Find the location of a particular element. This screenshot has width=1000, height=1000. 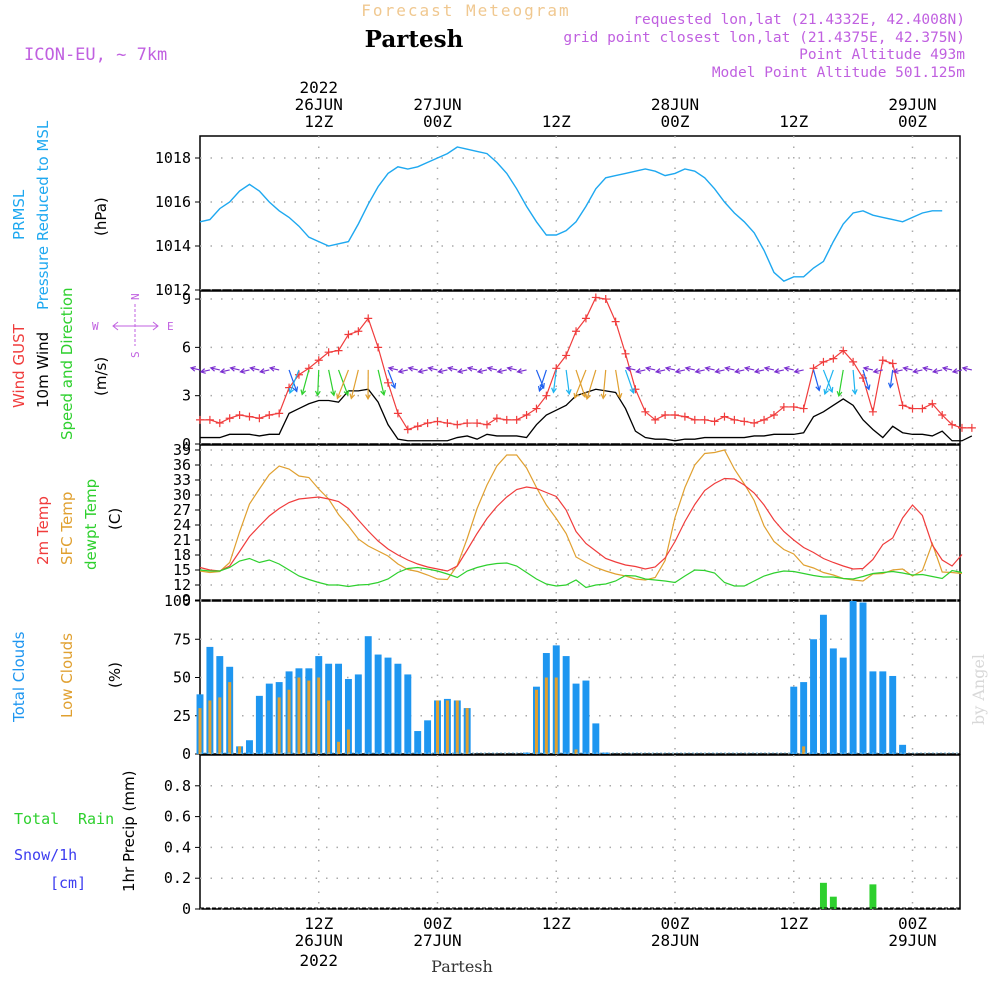

top-time-label: 2022 is located at coordinates (318, 87).